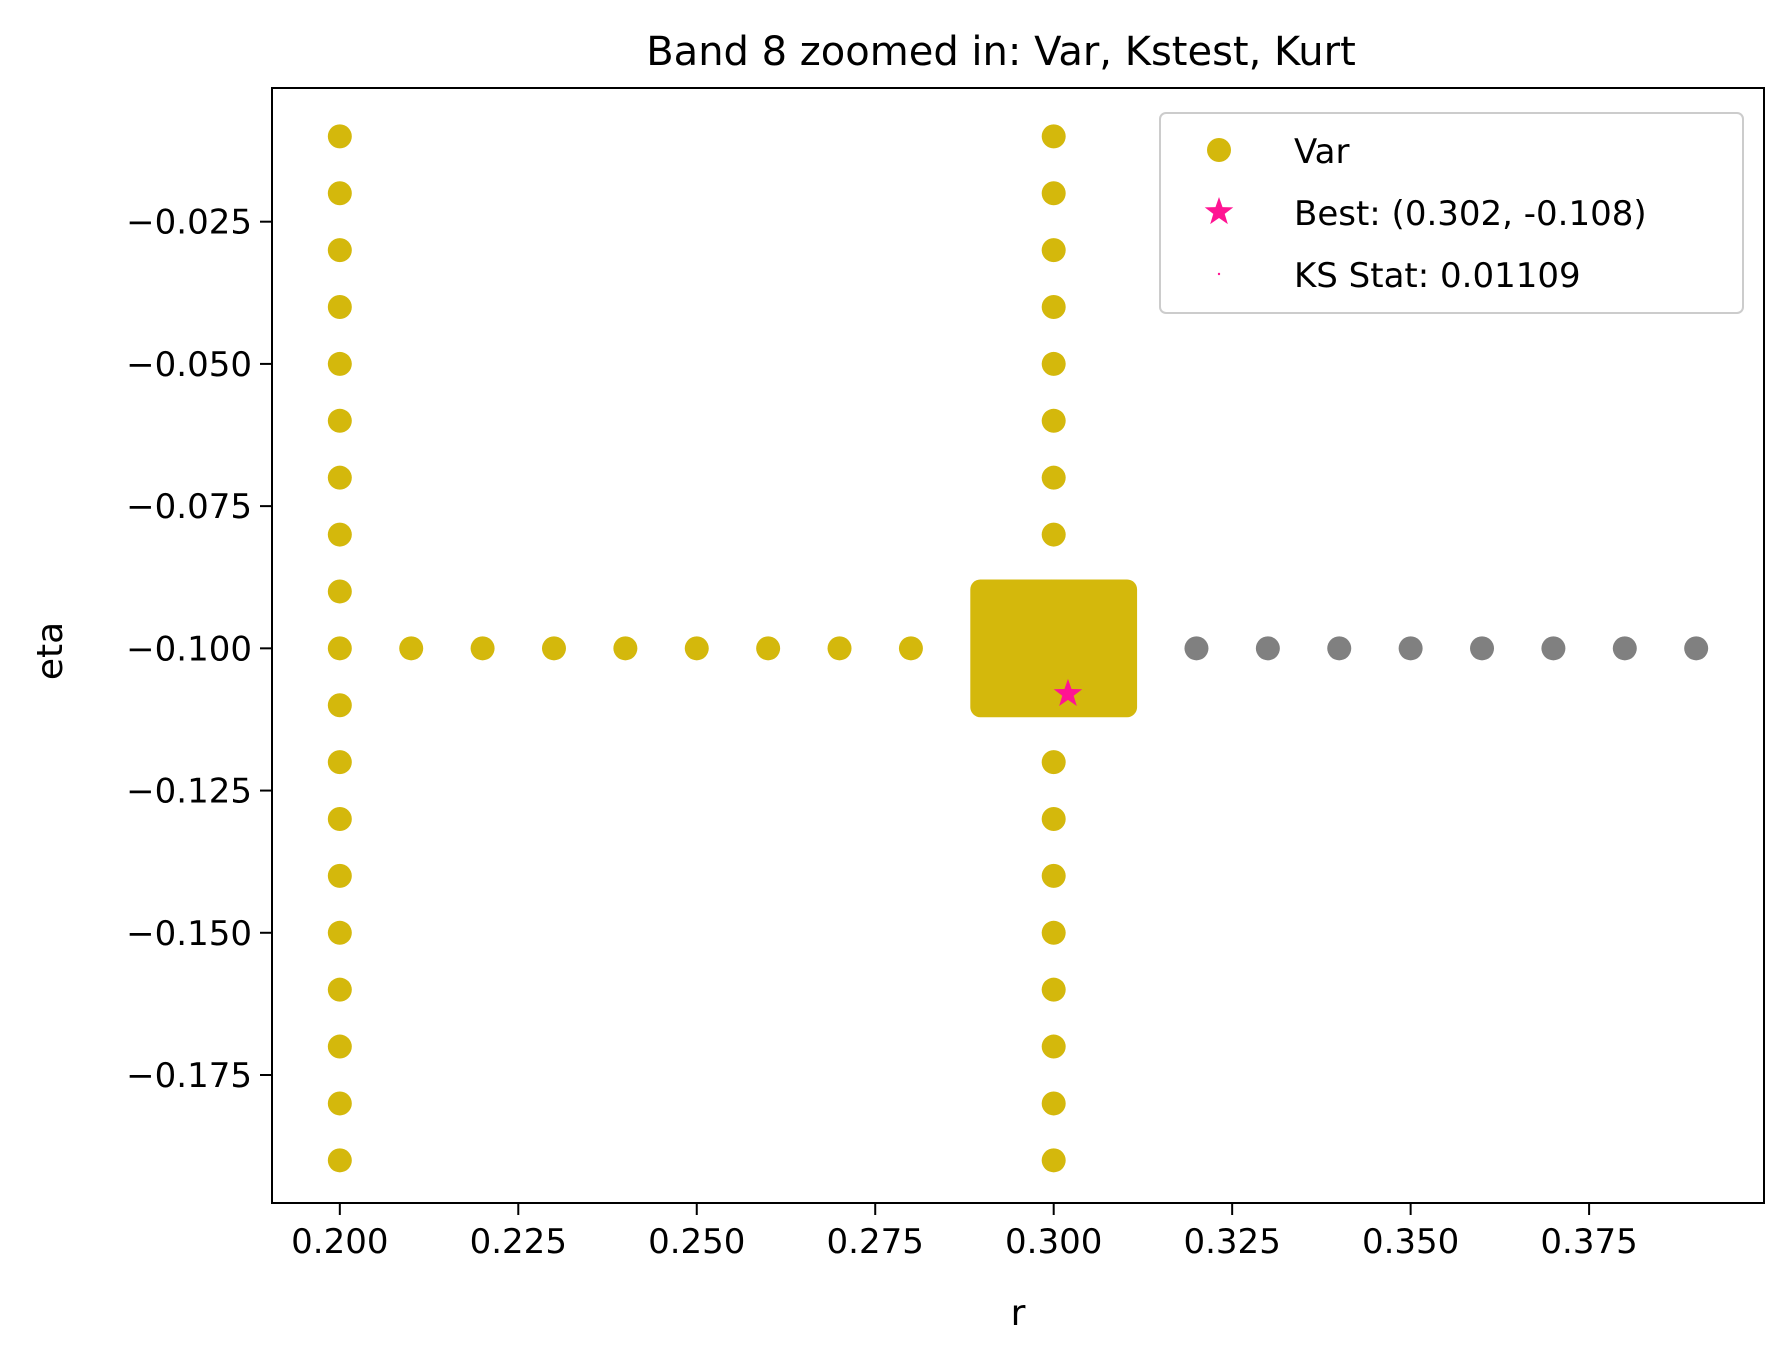  Describe the element at coordinates (1231, 1242) in the screenshot. I see `x-tick-label: 0.325` at that location.